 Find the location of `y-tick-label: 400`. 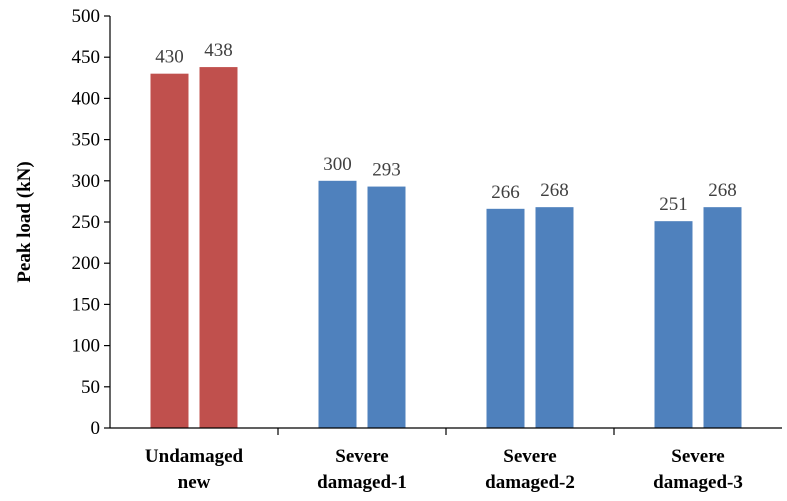

y-tick-label: 400 is located at coordinates (86, 98).